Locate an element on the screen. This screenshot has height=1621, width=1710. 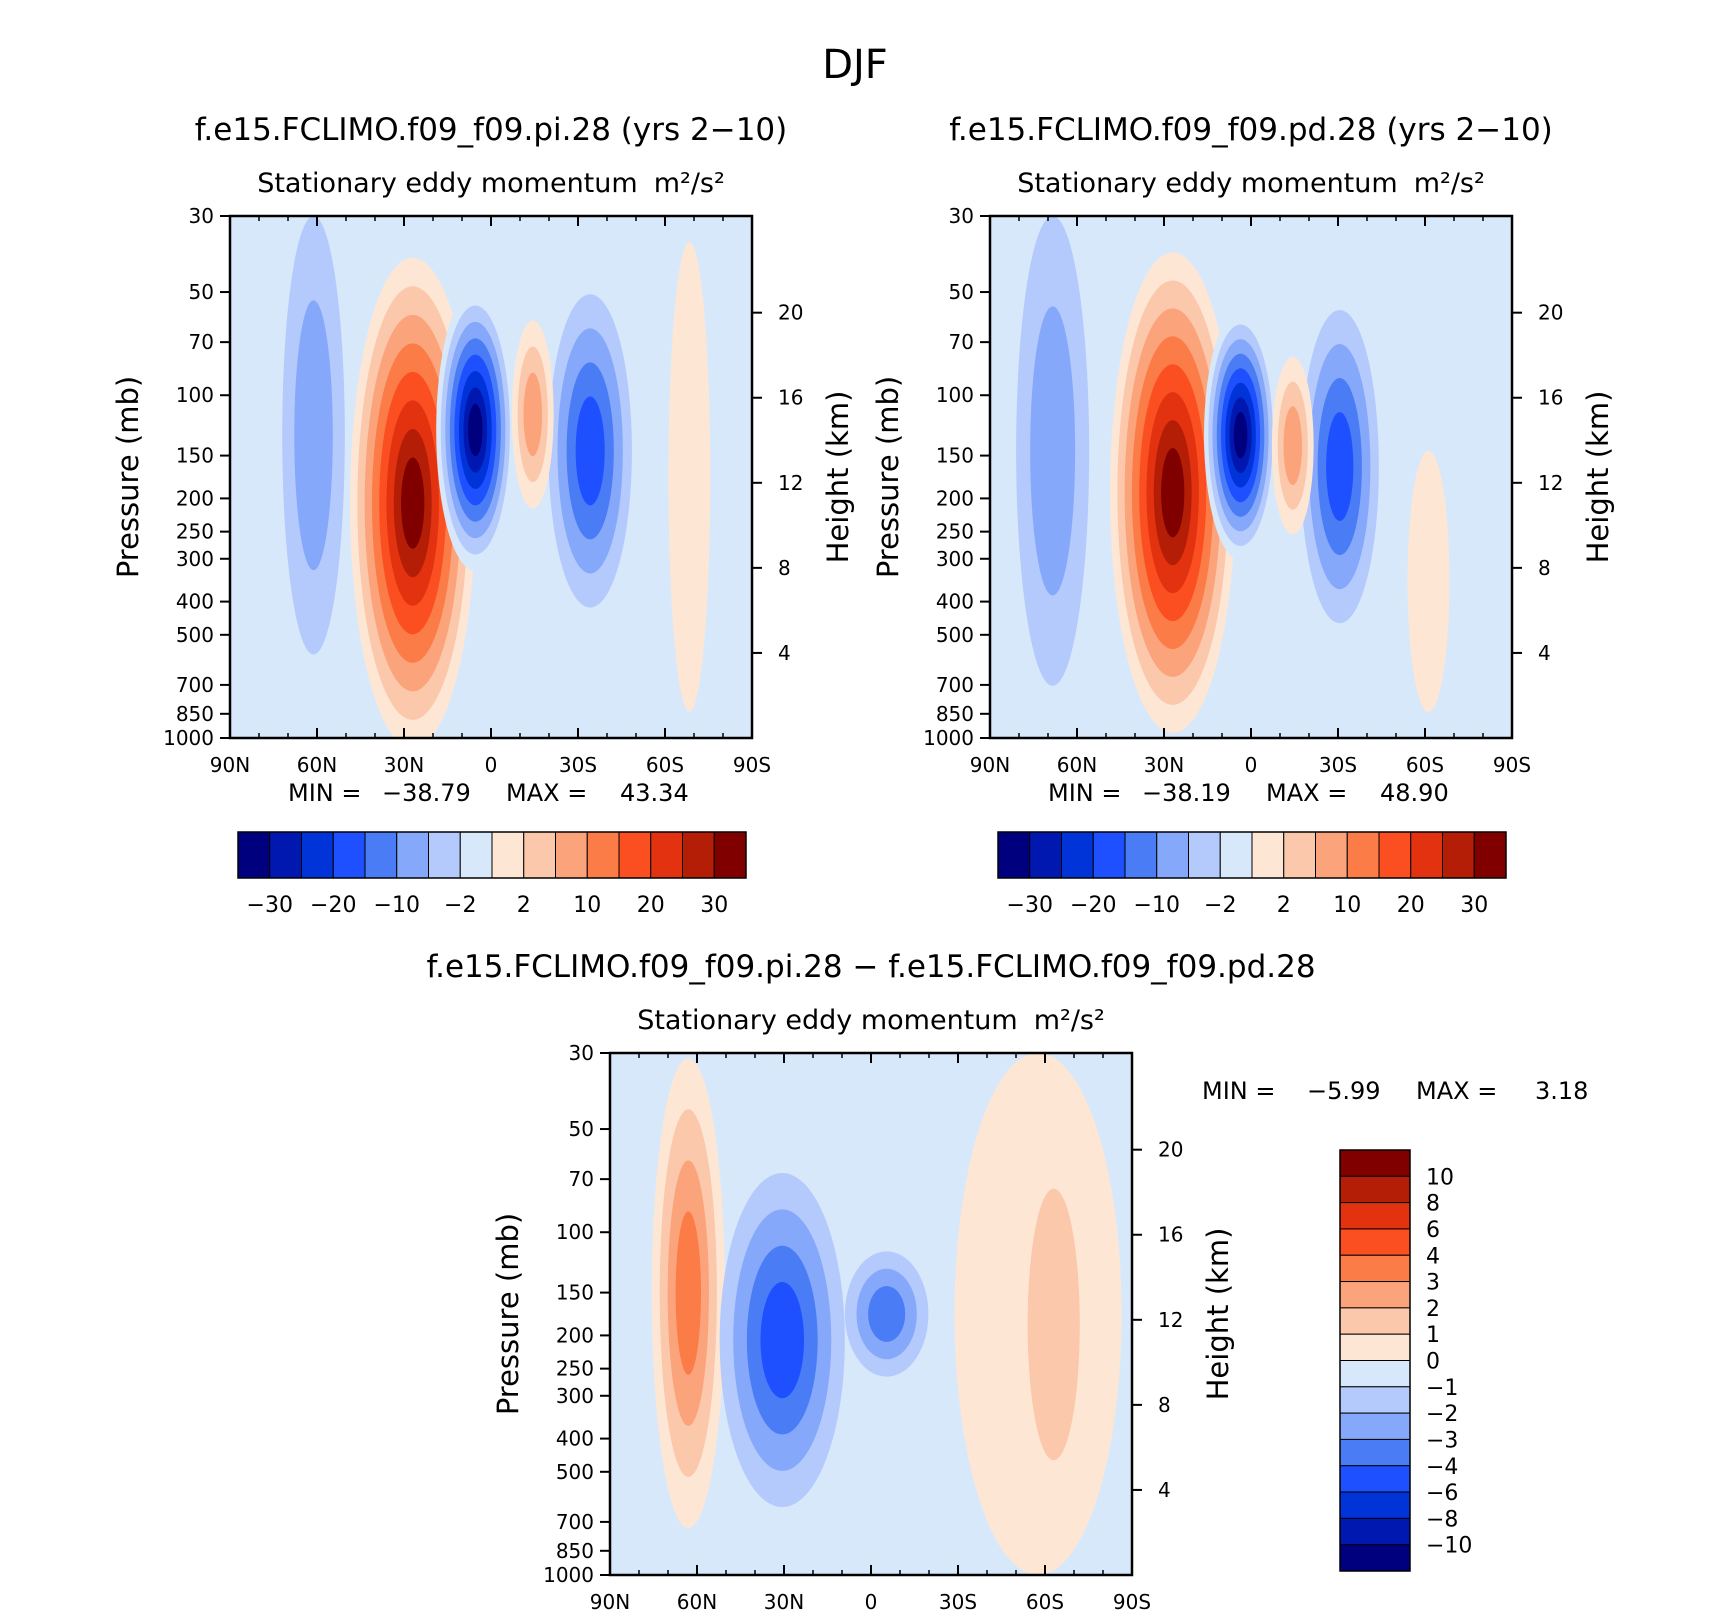
x-tick-label: 30N is located at coordinates (784, 1602).